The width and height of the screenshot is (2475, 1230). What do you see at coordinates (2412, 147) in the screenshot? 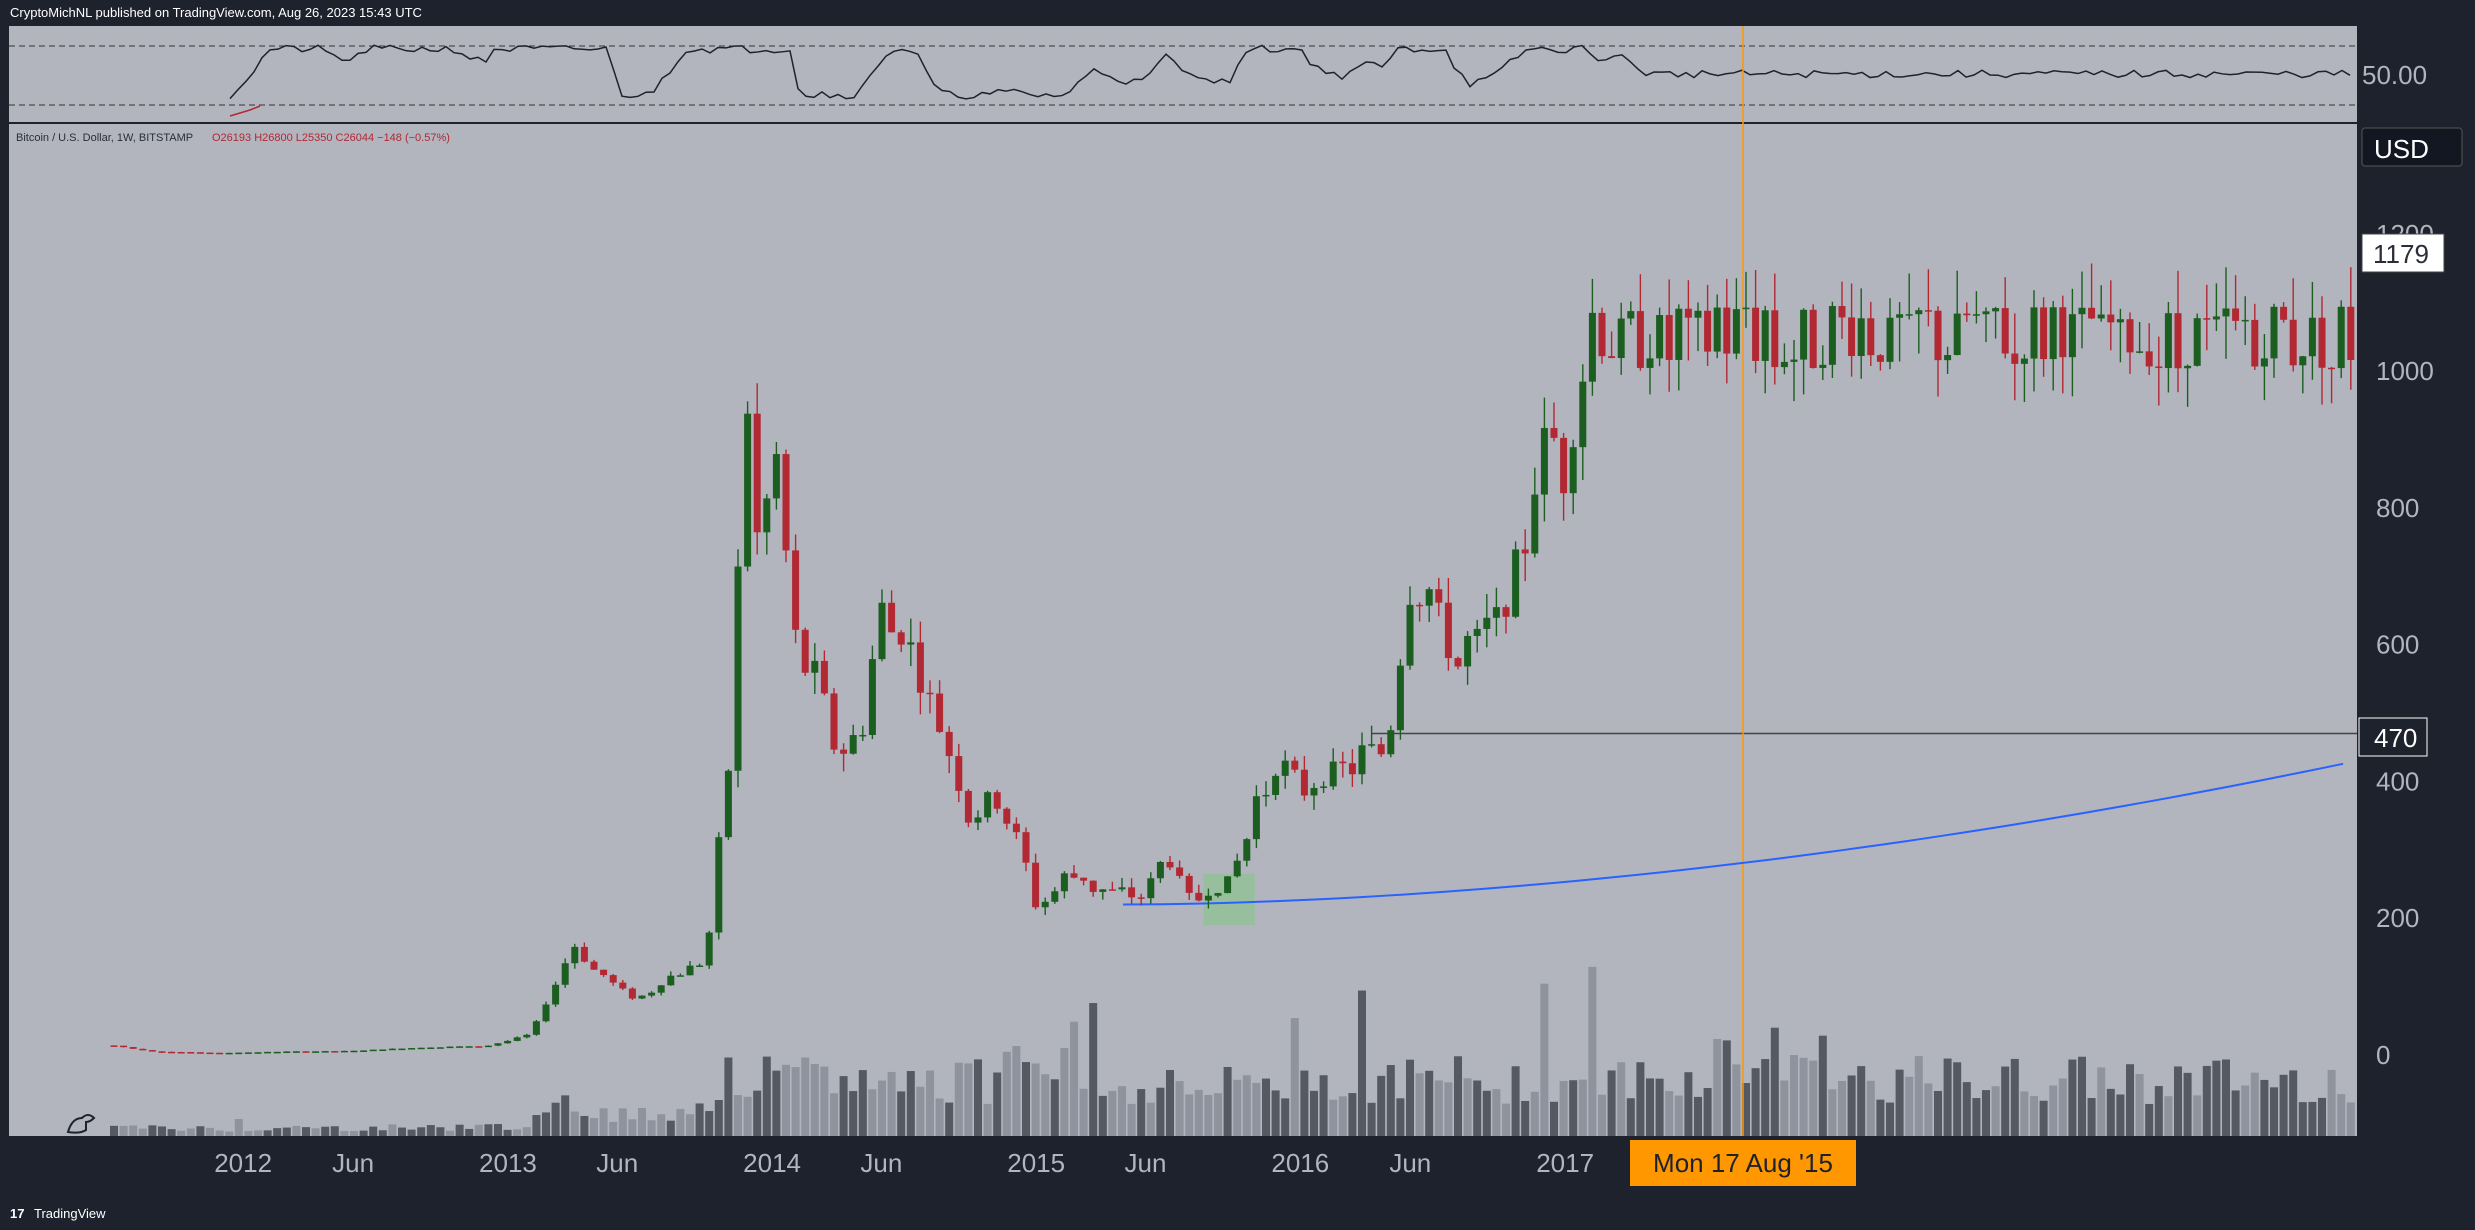
I see `currency-badge` at bounding box center [2412, 147].